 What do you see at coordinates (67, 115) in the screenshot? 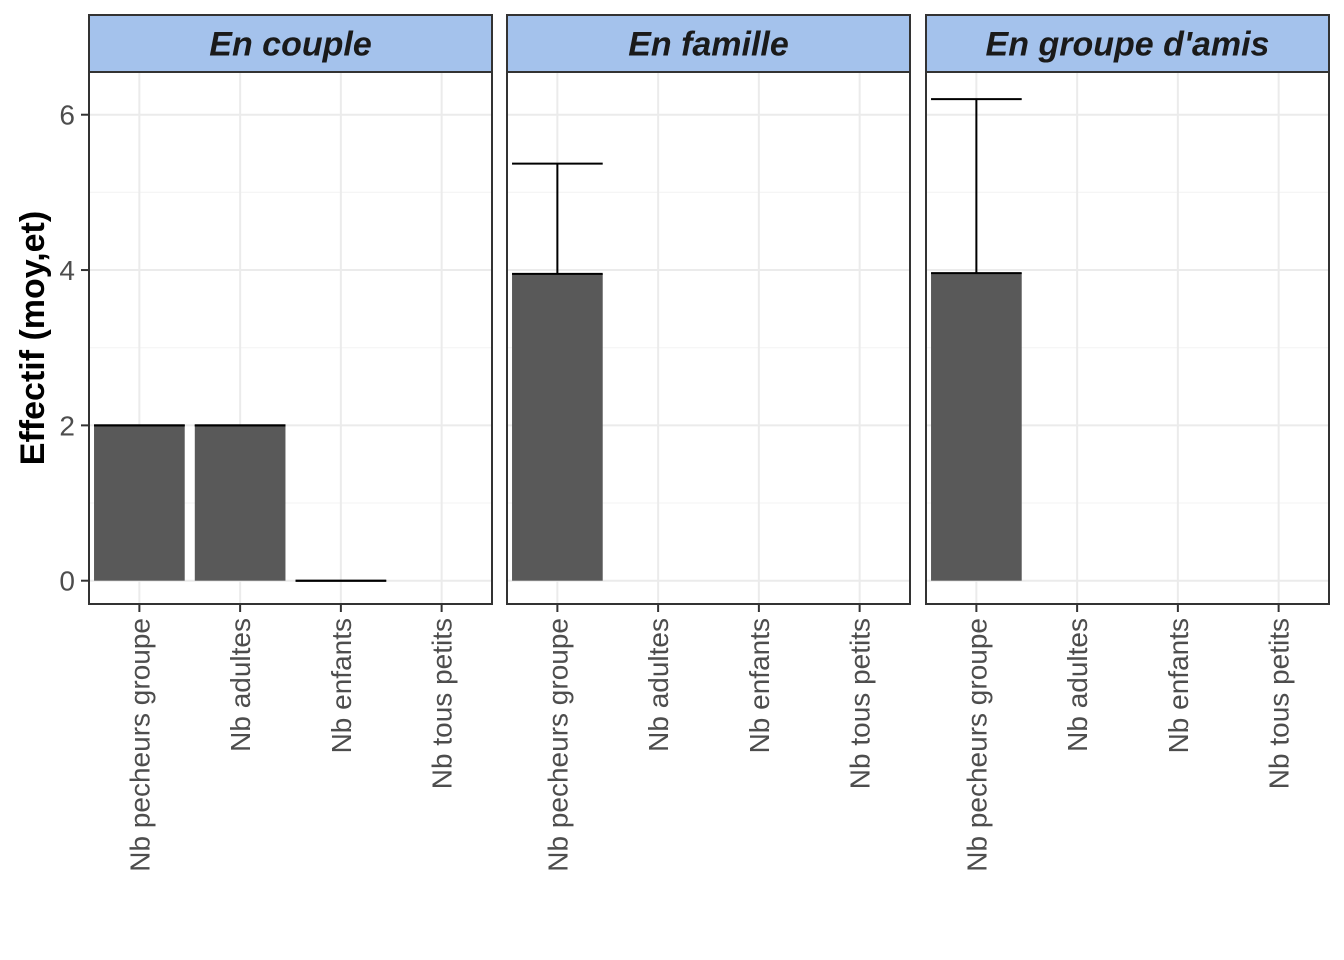
I see `y-tick-label: 6` at bounding box center [67, 115].